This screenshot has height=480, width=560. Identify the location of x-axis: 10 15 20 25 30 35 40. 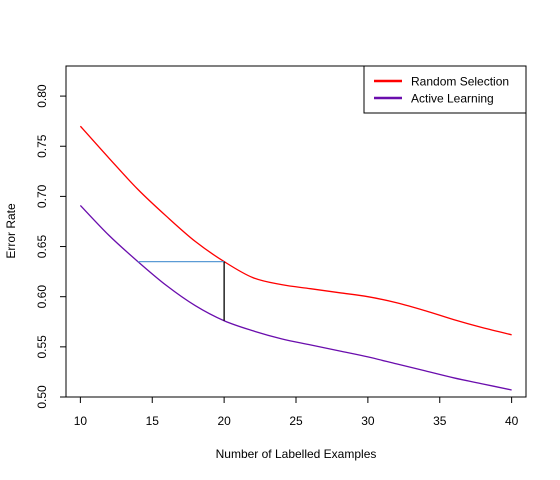
(296, 412).